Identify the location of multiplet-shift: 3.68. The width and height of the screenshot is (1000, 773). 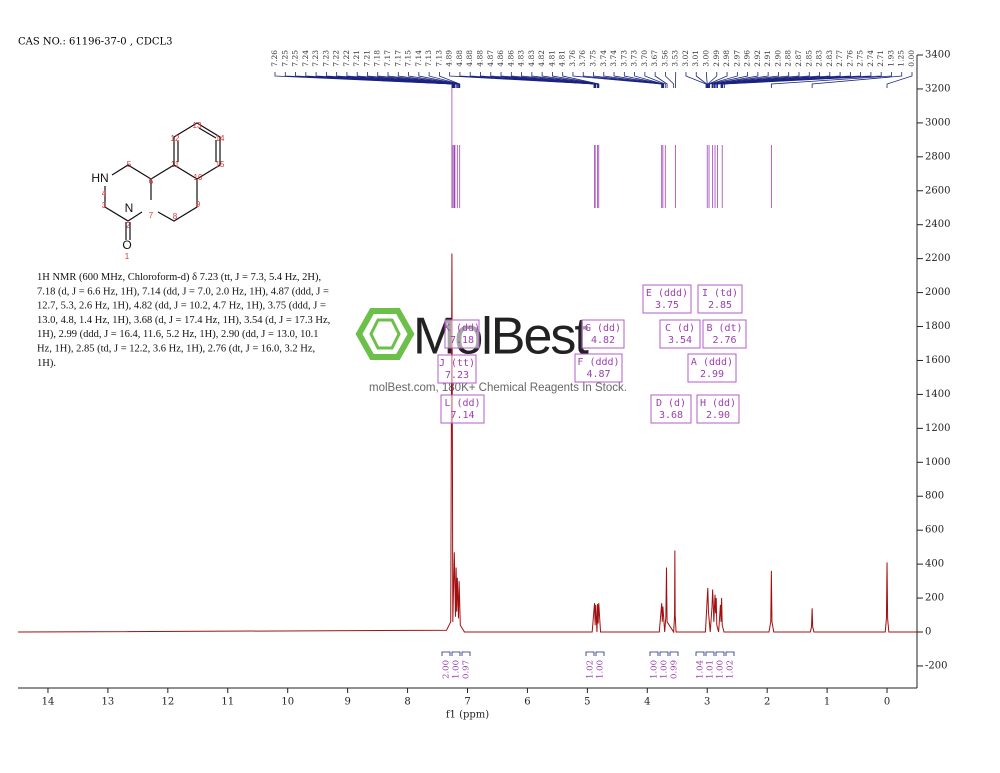
(671, 415).